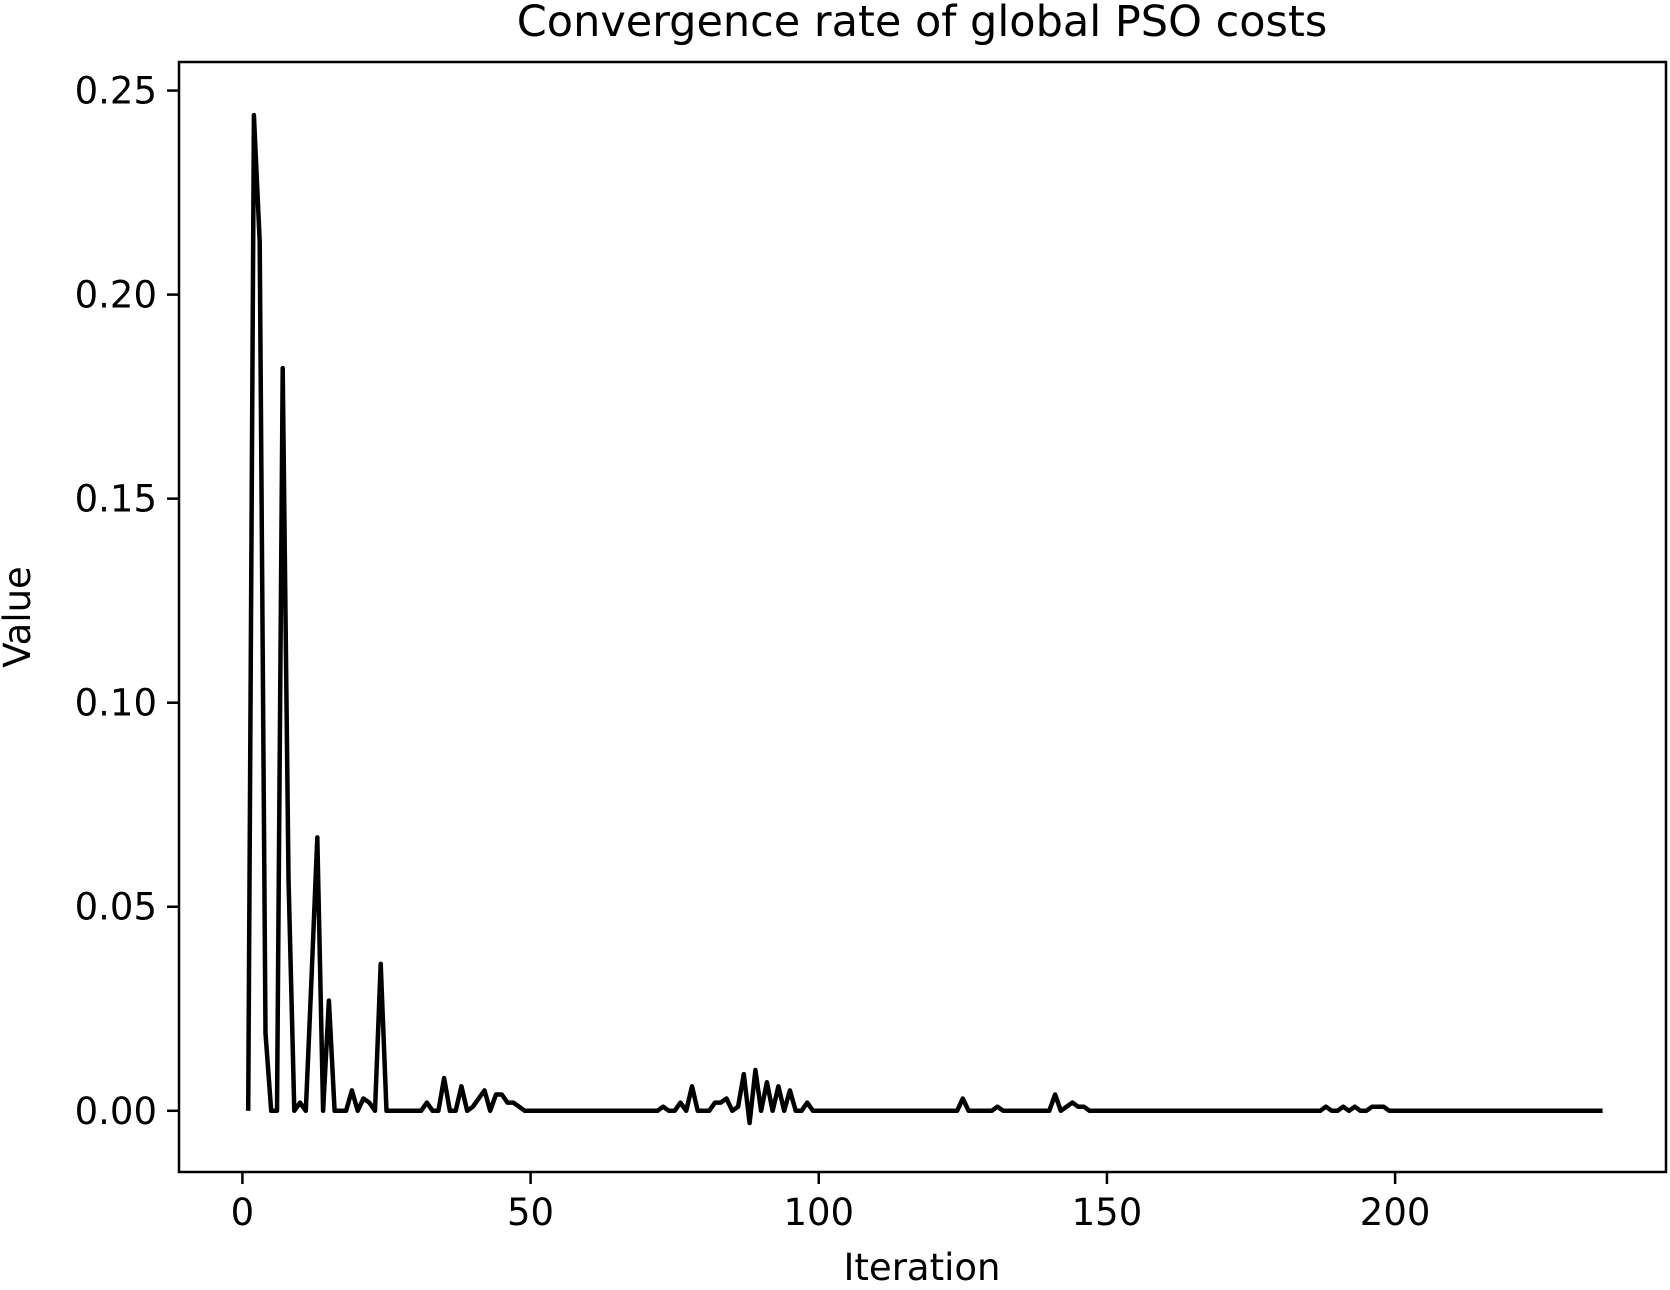  Describe the element at coordinates (127, 601) in the screenshot. I see `y-axis: 0.00 0.05 0.10 0.15 0.20 0.25` at that location.